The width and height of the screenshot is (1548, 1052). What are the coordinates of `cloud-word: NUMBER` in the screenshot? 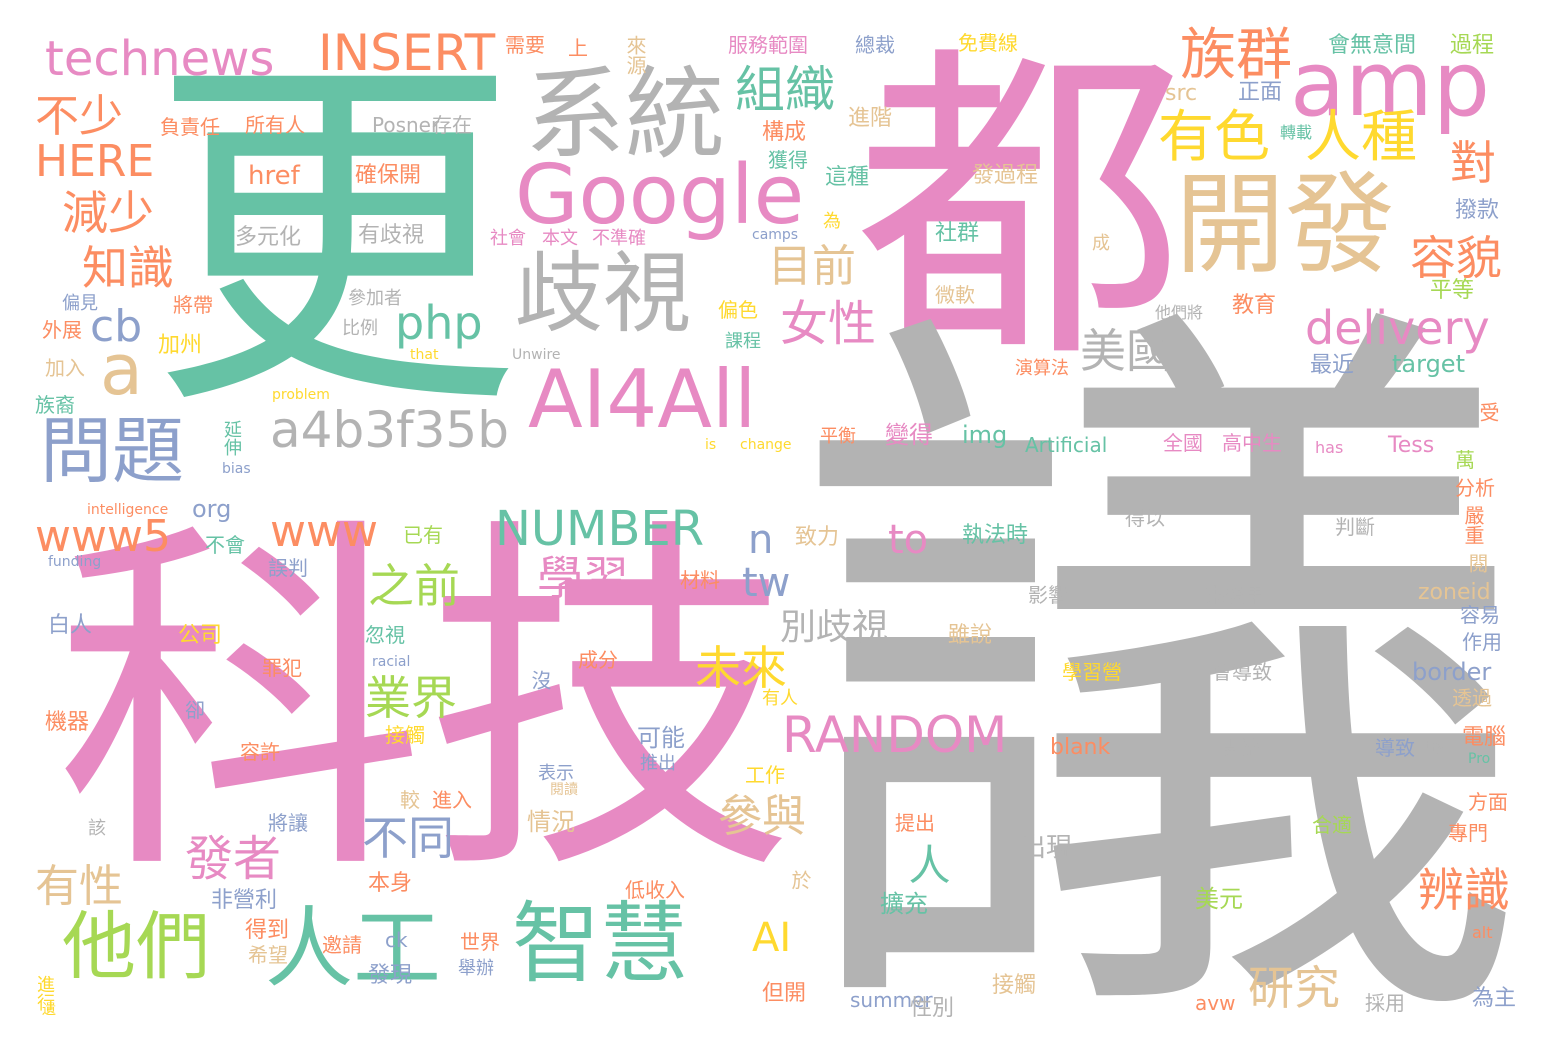 It's located at (600, 529).